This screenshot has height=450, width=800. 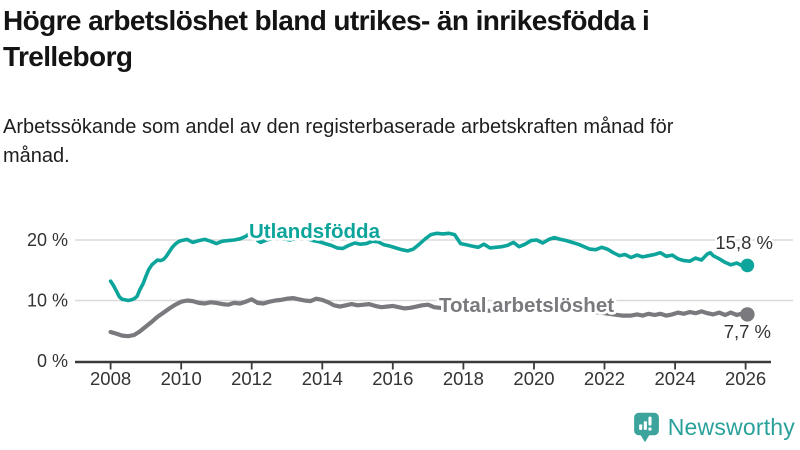 I want to click on logo-bar-medium, so click(x=645, y=425).